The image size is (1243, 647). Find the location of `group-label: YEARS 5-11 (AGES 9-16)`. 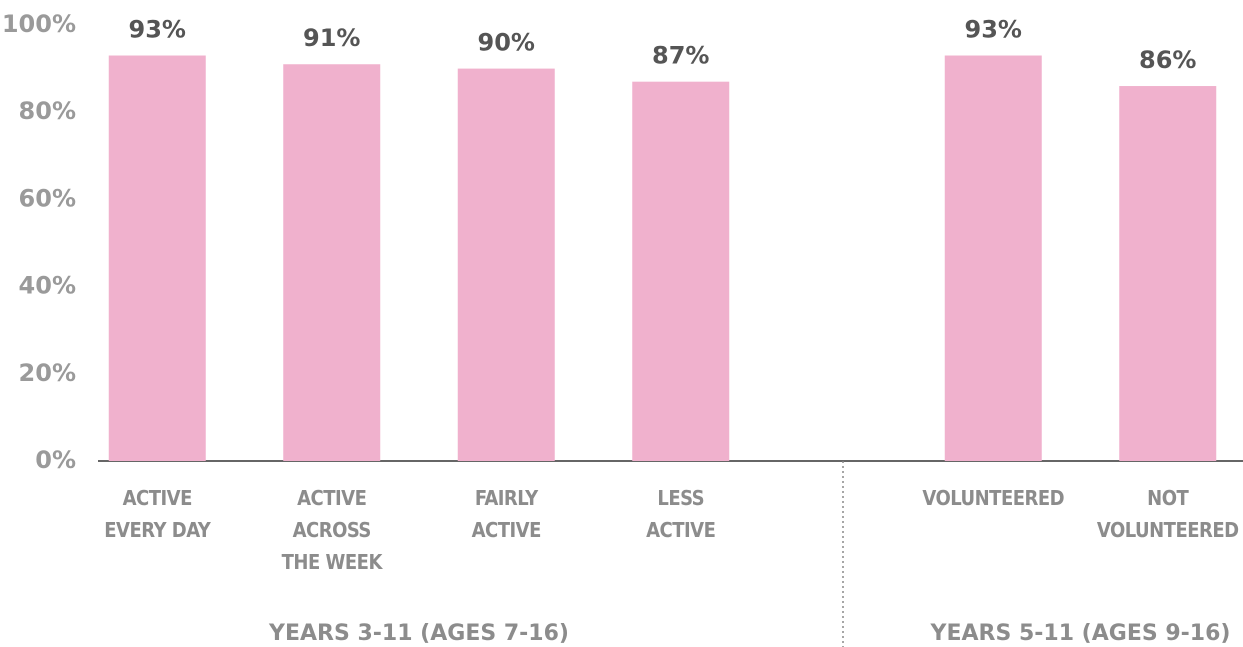

group-label: YEARS 5-11 (AGES 9-16) is located at coordinates (1080, 633).